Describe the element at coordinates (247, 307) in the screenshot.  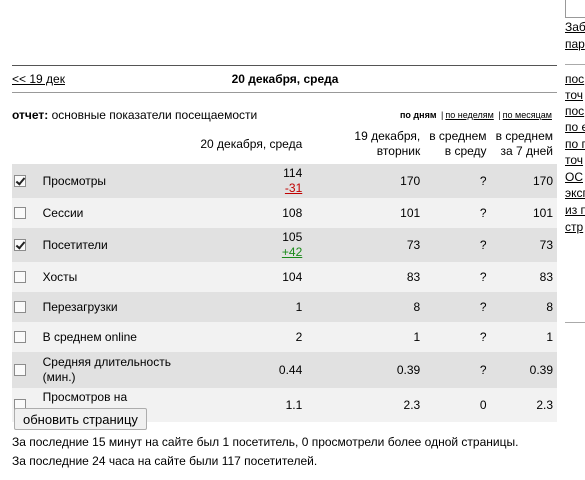
I see `cell-today: 1` at that location.